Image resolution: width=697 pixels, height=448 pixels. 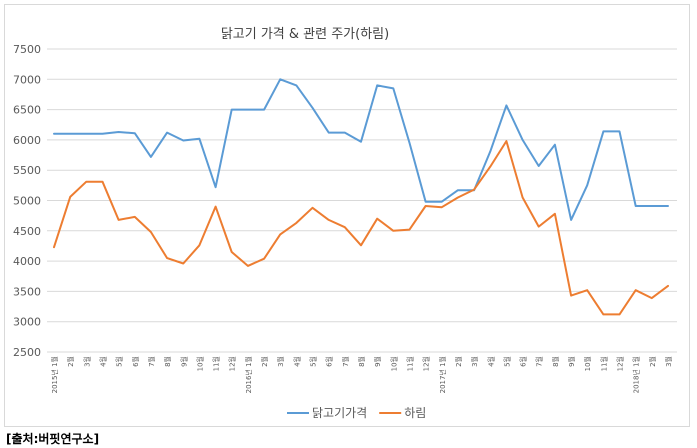 I want to click on y-tick-label: 5500, so click(x=27, y=170).